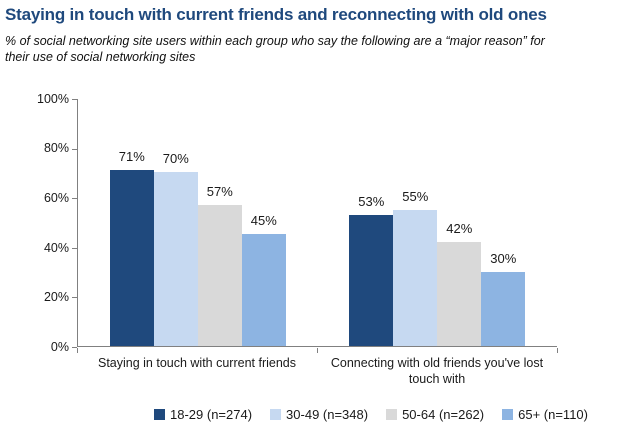 This screenshot has height=436, width=622. I want to click on bar-with-label: 57%, so click(219, 264).